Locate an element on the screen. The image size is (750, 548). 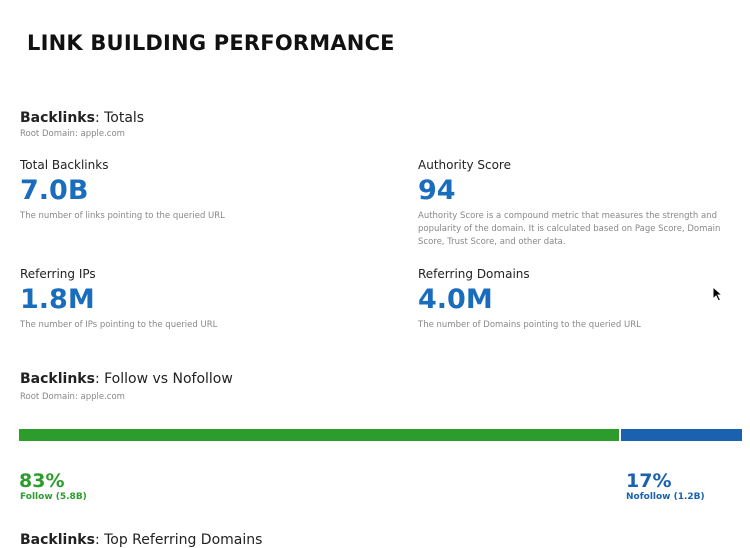
top-referring-domains-title: Backlinks: Top Referring Domains is located at coordinates (141, 540).